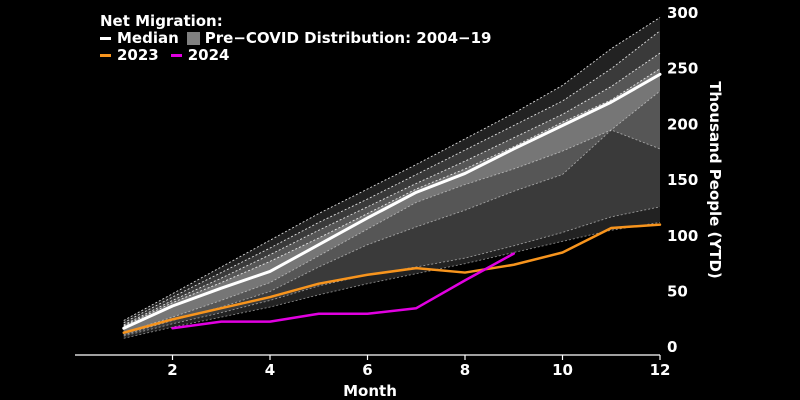 The image size is (800, 400). Describe the element at coordinates (418, 367) in the screenshot. I see `x-ticks: 2 4 6 8 10 12` at that location.